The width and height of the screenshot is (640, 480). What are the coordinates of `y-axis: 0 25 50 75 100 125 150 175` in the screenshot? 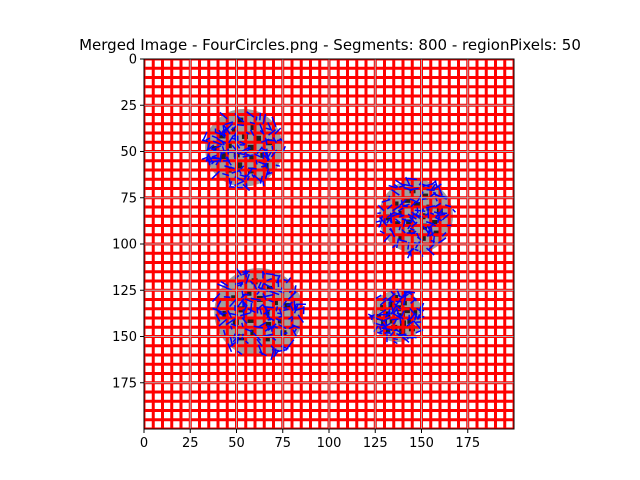 It's located at (128, 222).